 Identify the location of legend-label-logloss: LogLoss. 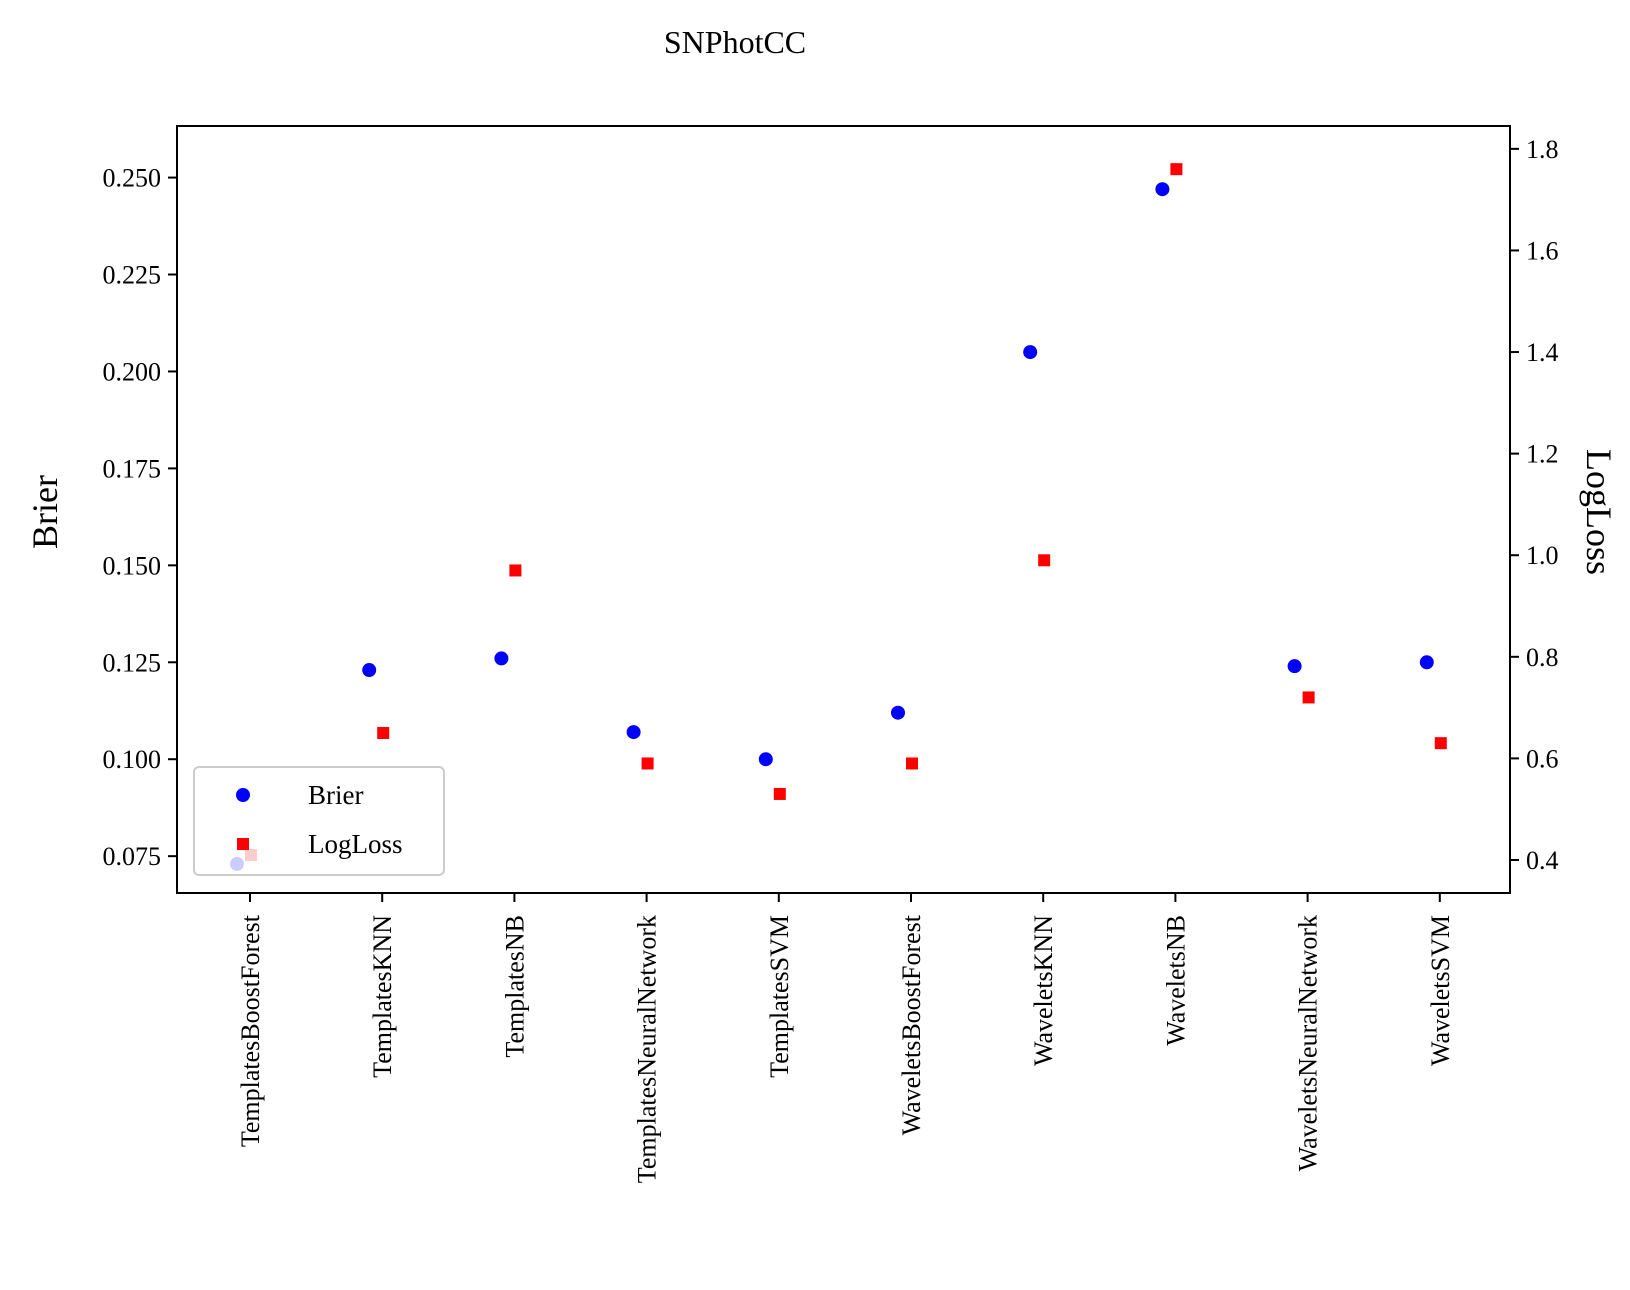
(355, 844).